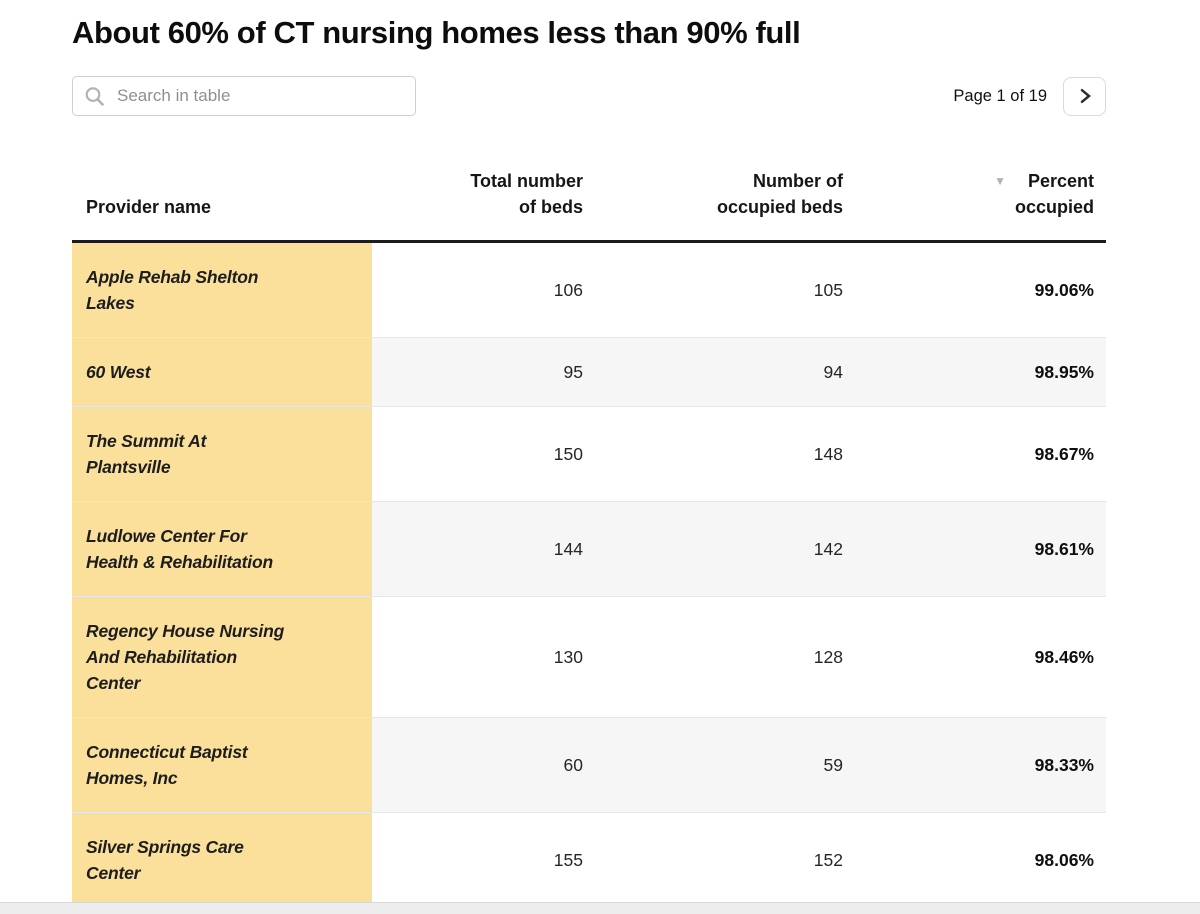  Describe the element at coordinates (483, 205) in the screenshot. I see `column-header-total-beds: Total number of beds` at that location.